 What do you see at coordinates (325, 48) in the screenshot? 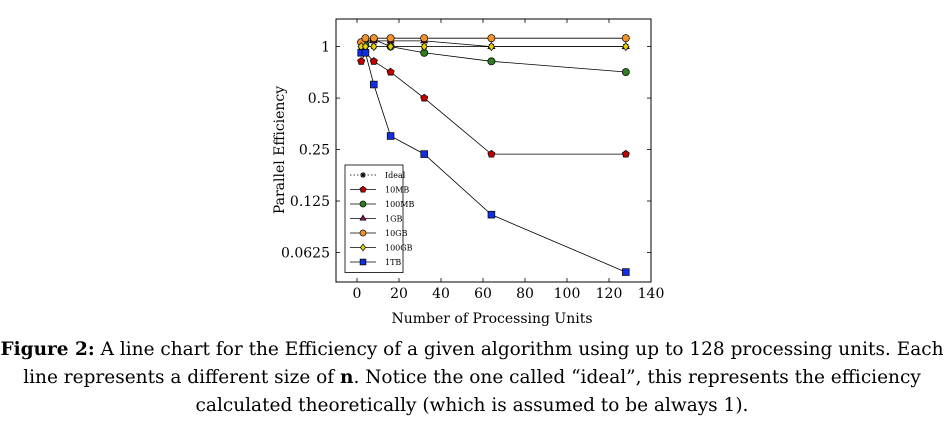
I see `y-tick-label: 1` at bounding box center [325, 48].